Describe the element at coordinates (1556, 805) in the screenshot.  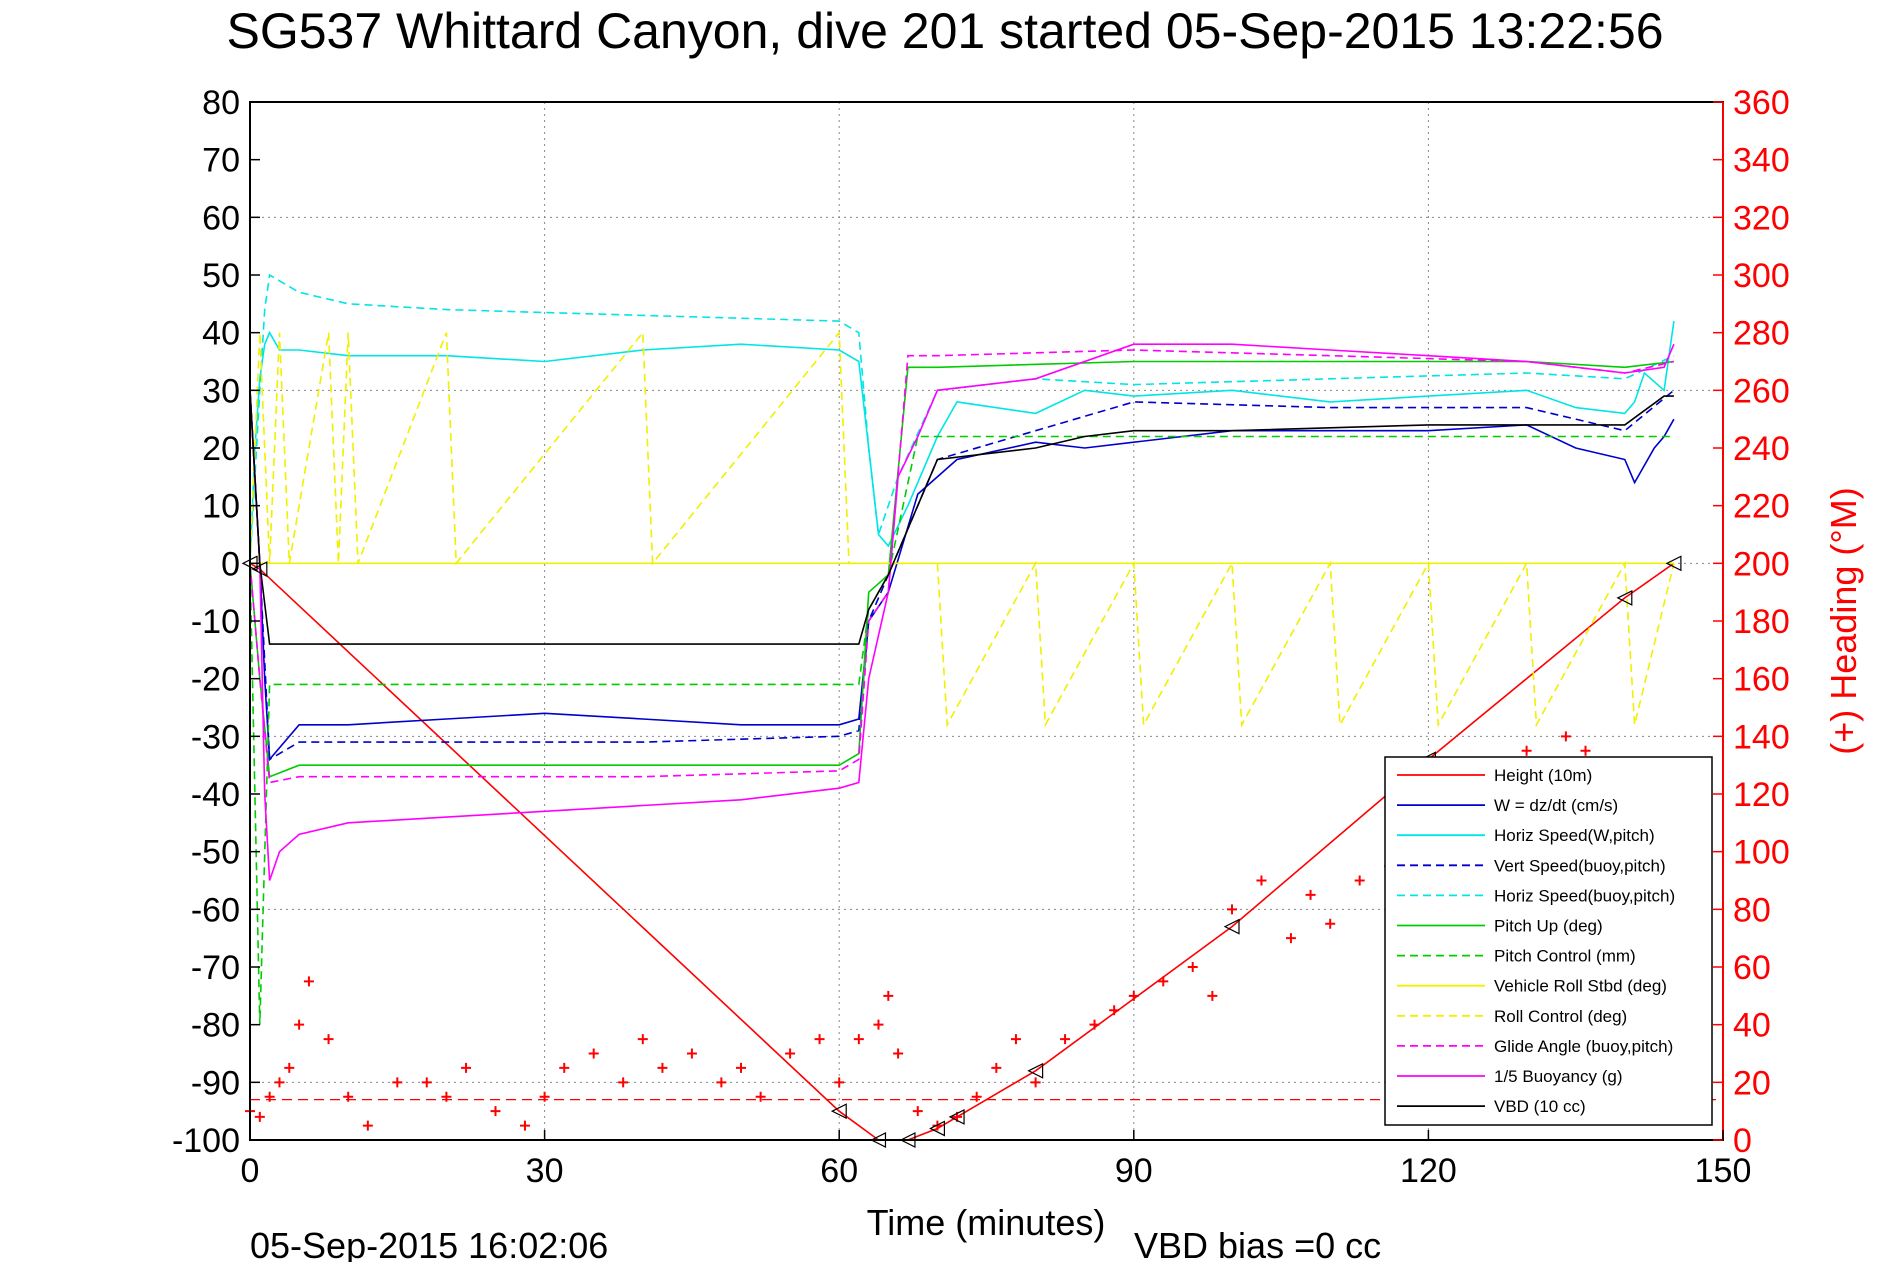
I see `legend-entry-label: W = dz/dt (cm/s)` at that location.